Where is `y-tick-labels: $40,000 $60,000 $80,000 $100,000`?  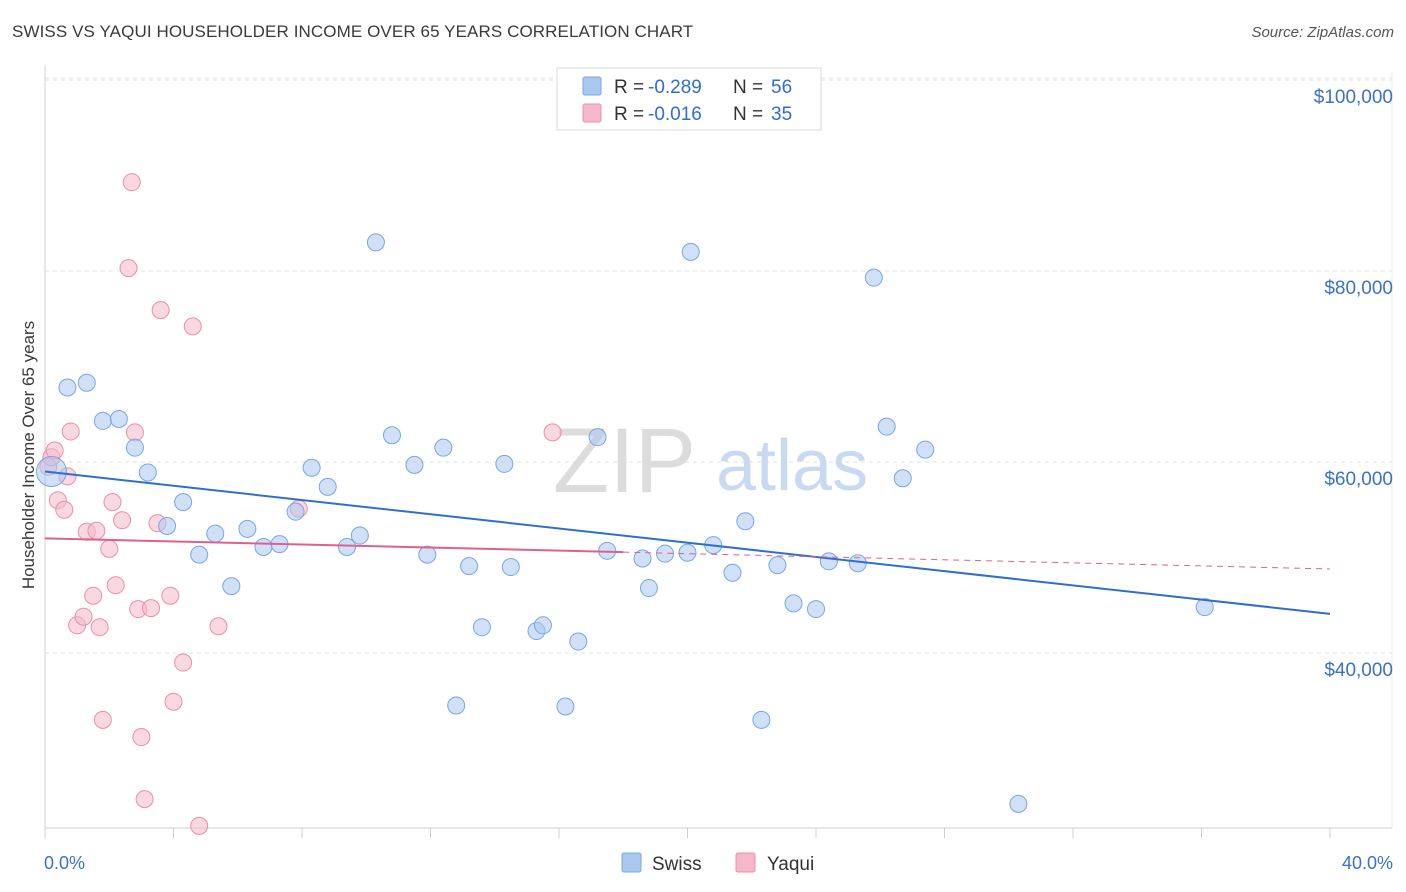 y-tick-labels: $40,000 $60,000 $80,000 $100,000 is located at coordinates (1353, 384).